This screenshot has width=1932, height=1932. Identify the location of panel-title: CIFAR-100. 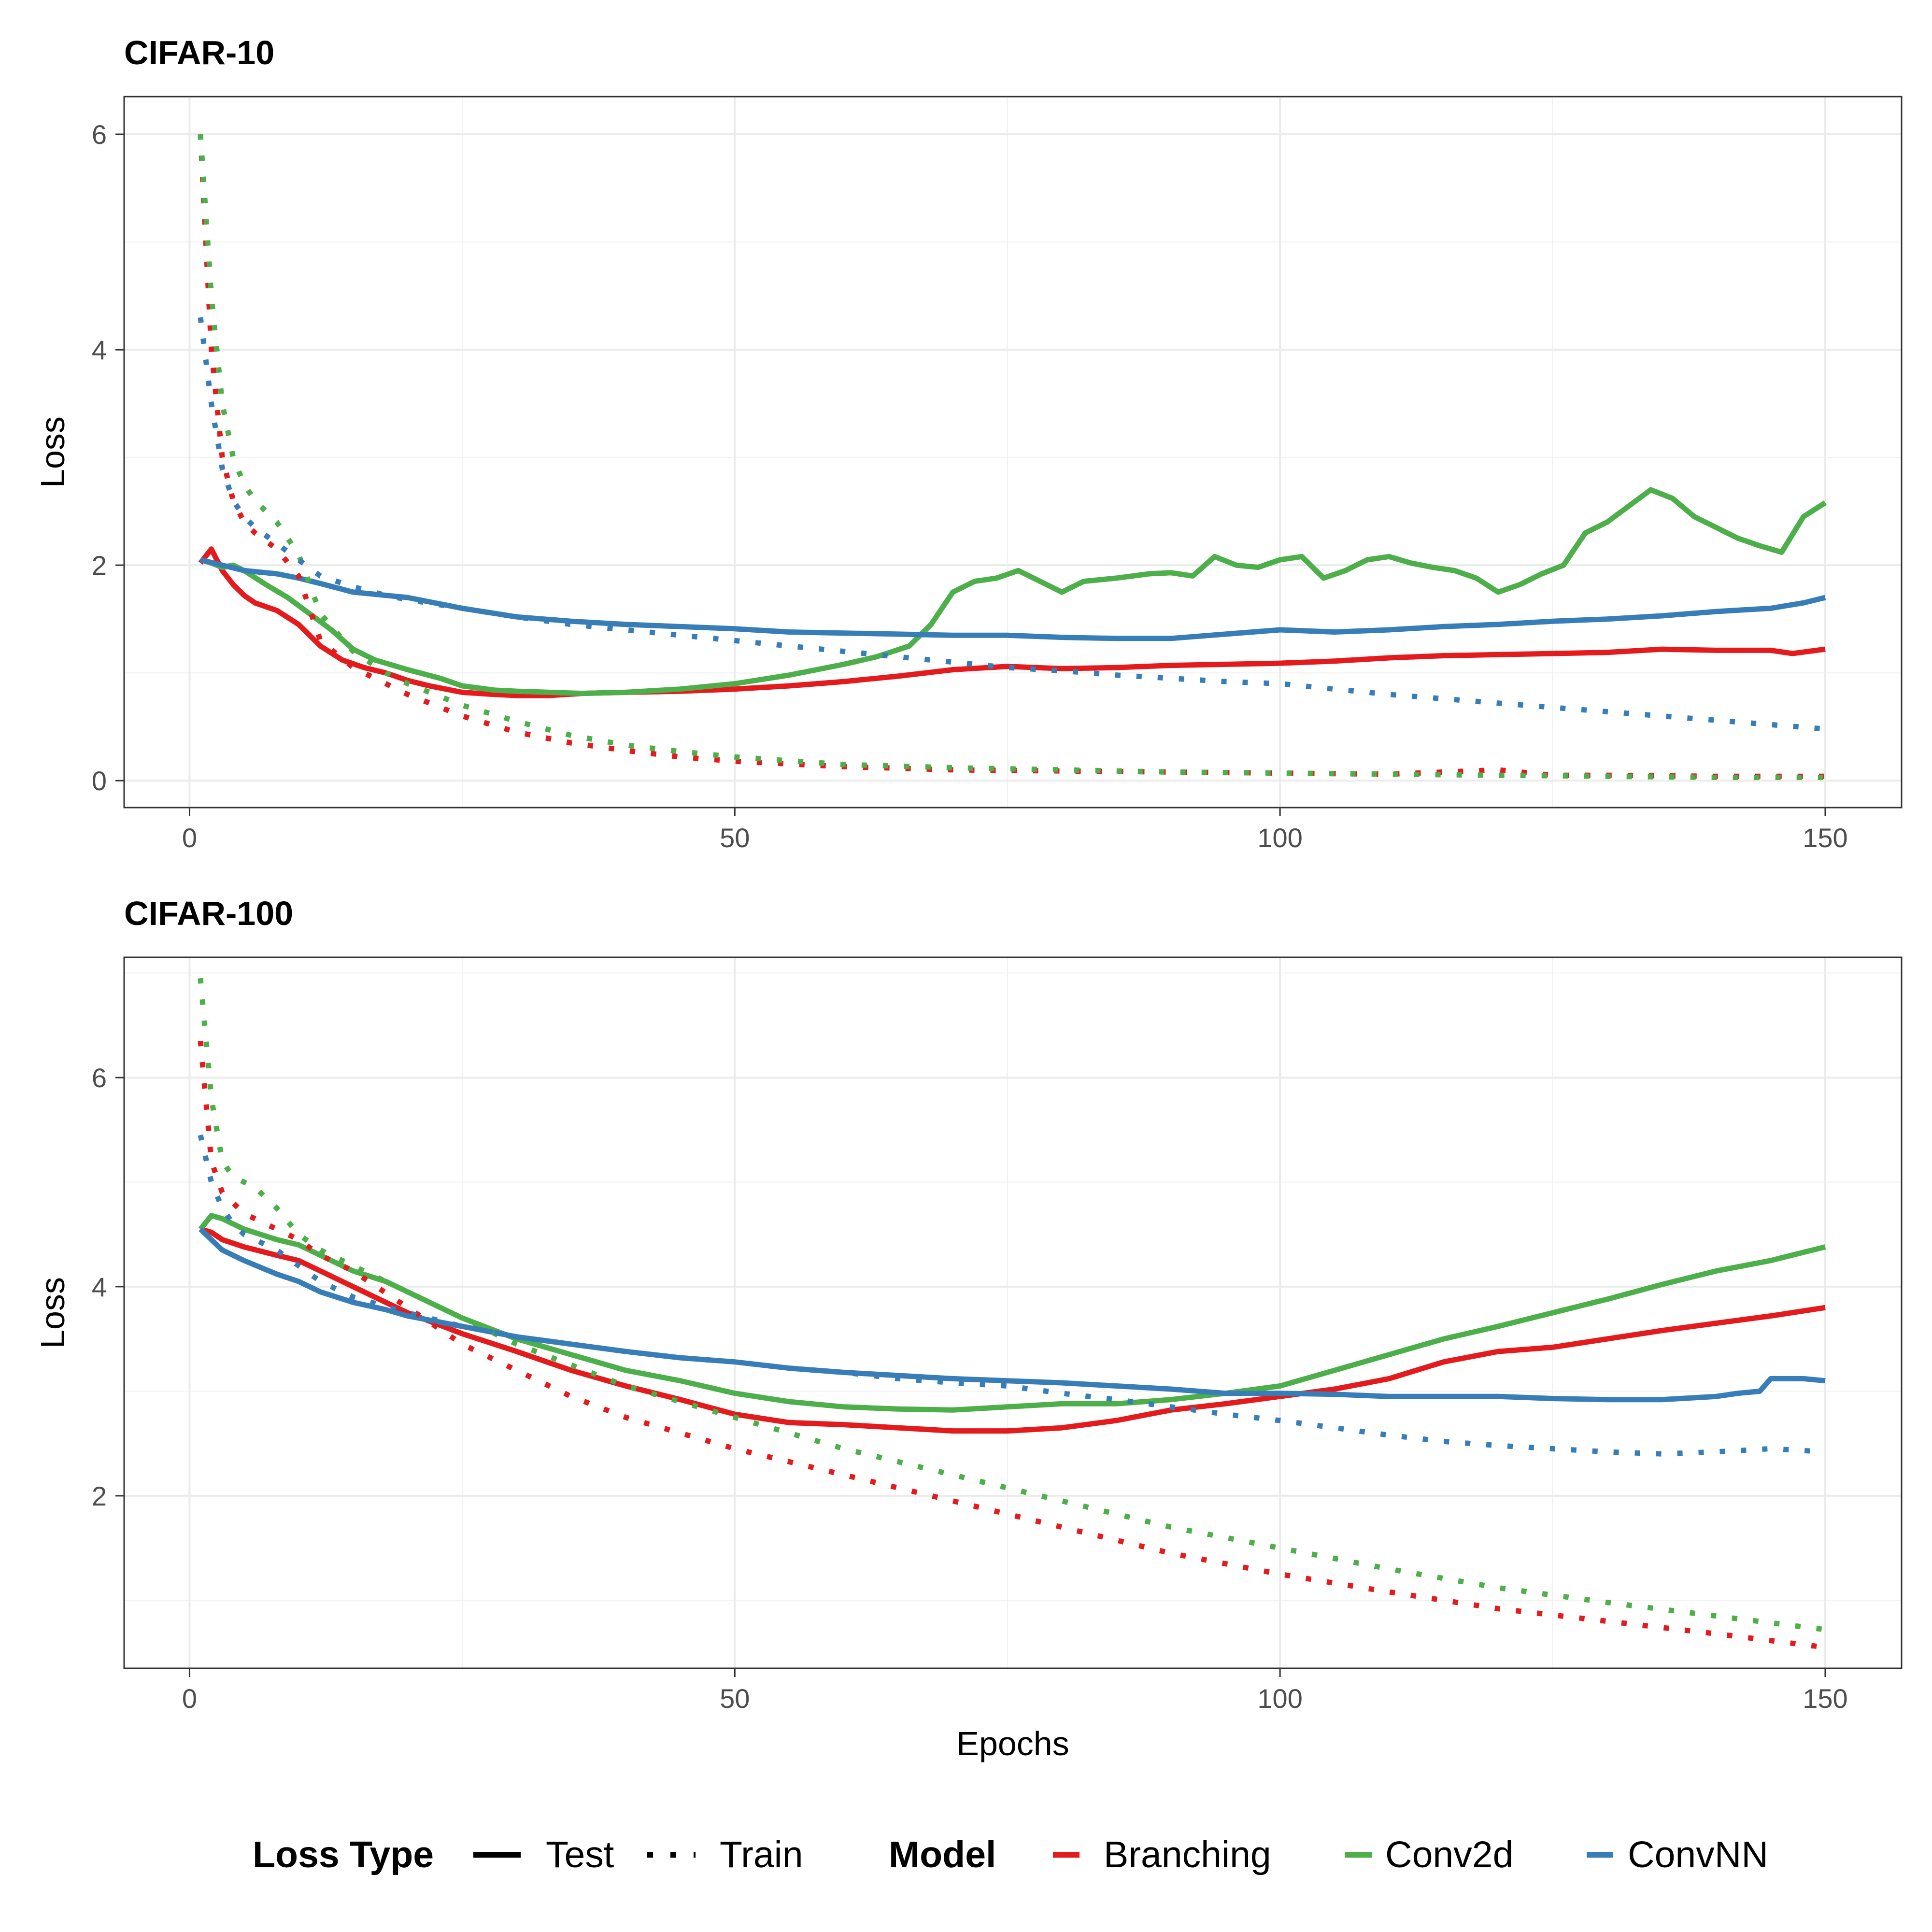
(208, 913).